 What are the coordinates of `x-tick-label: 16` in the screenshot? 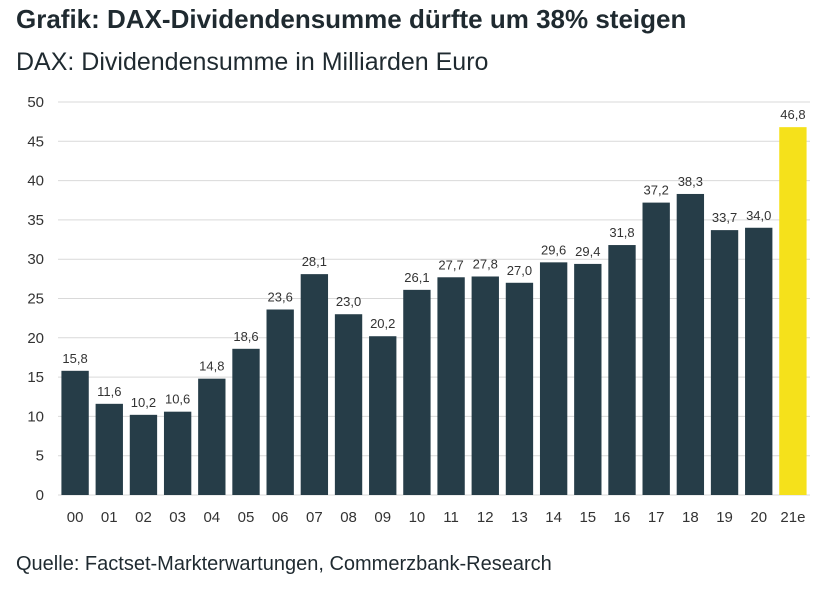 It's located at (622, 517).